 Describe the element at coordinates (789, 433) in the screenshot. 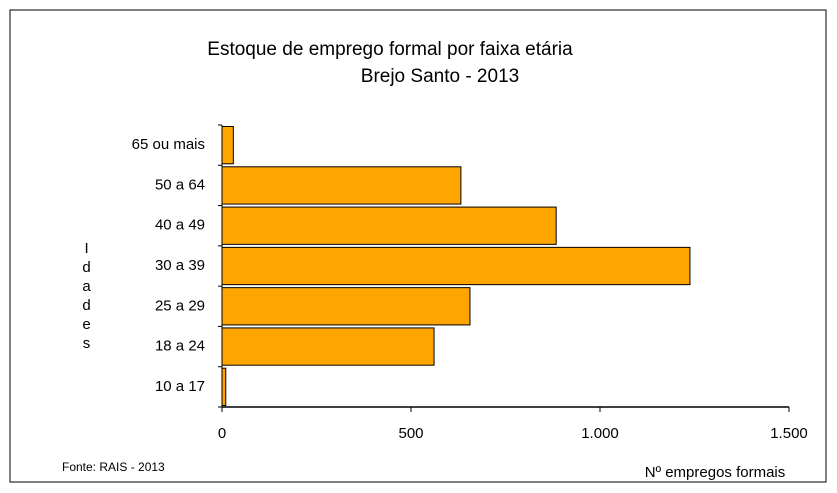

I see `x-tick-label: 1.500` at that location.